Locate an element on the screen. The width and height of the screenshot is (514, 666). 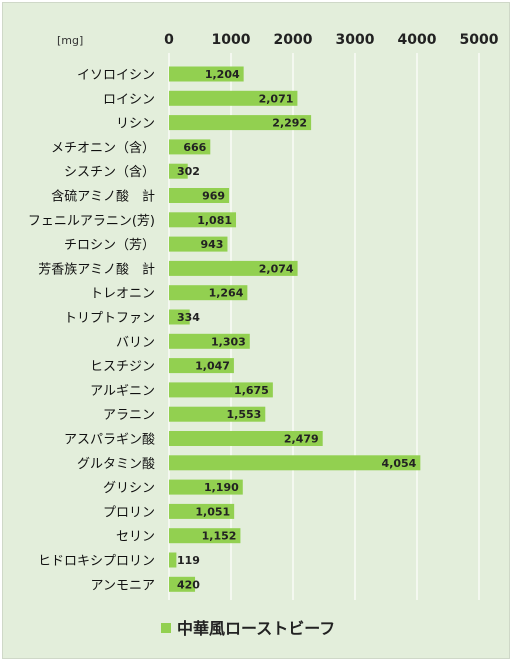
category-label: ヒスチジン is located at coordinates (122, 367).